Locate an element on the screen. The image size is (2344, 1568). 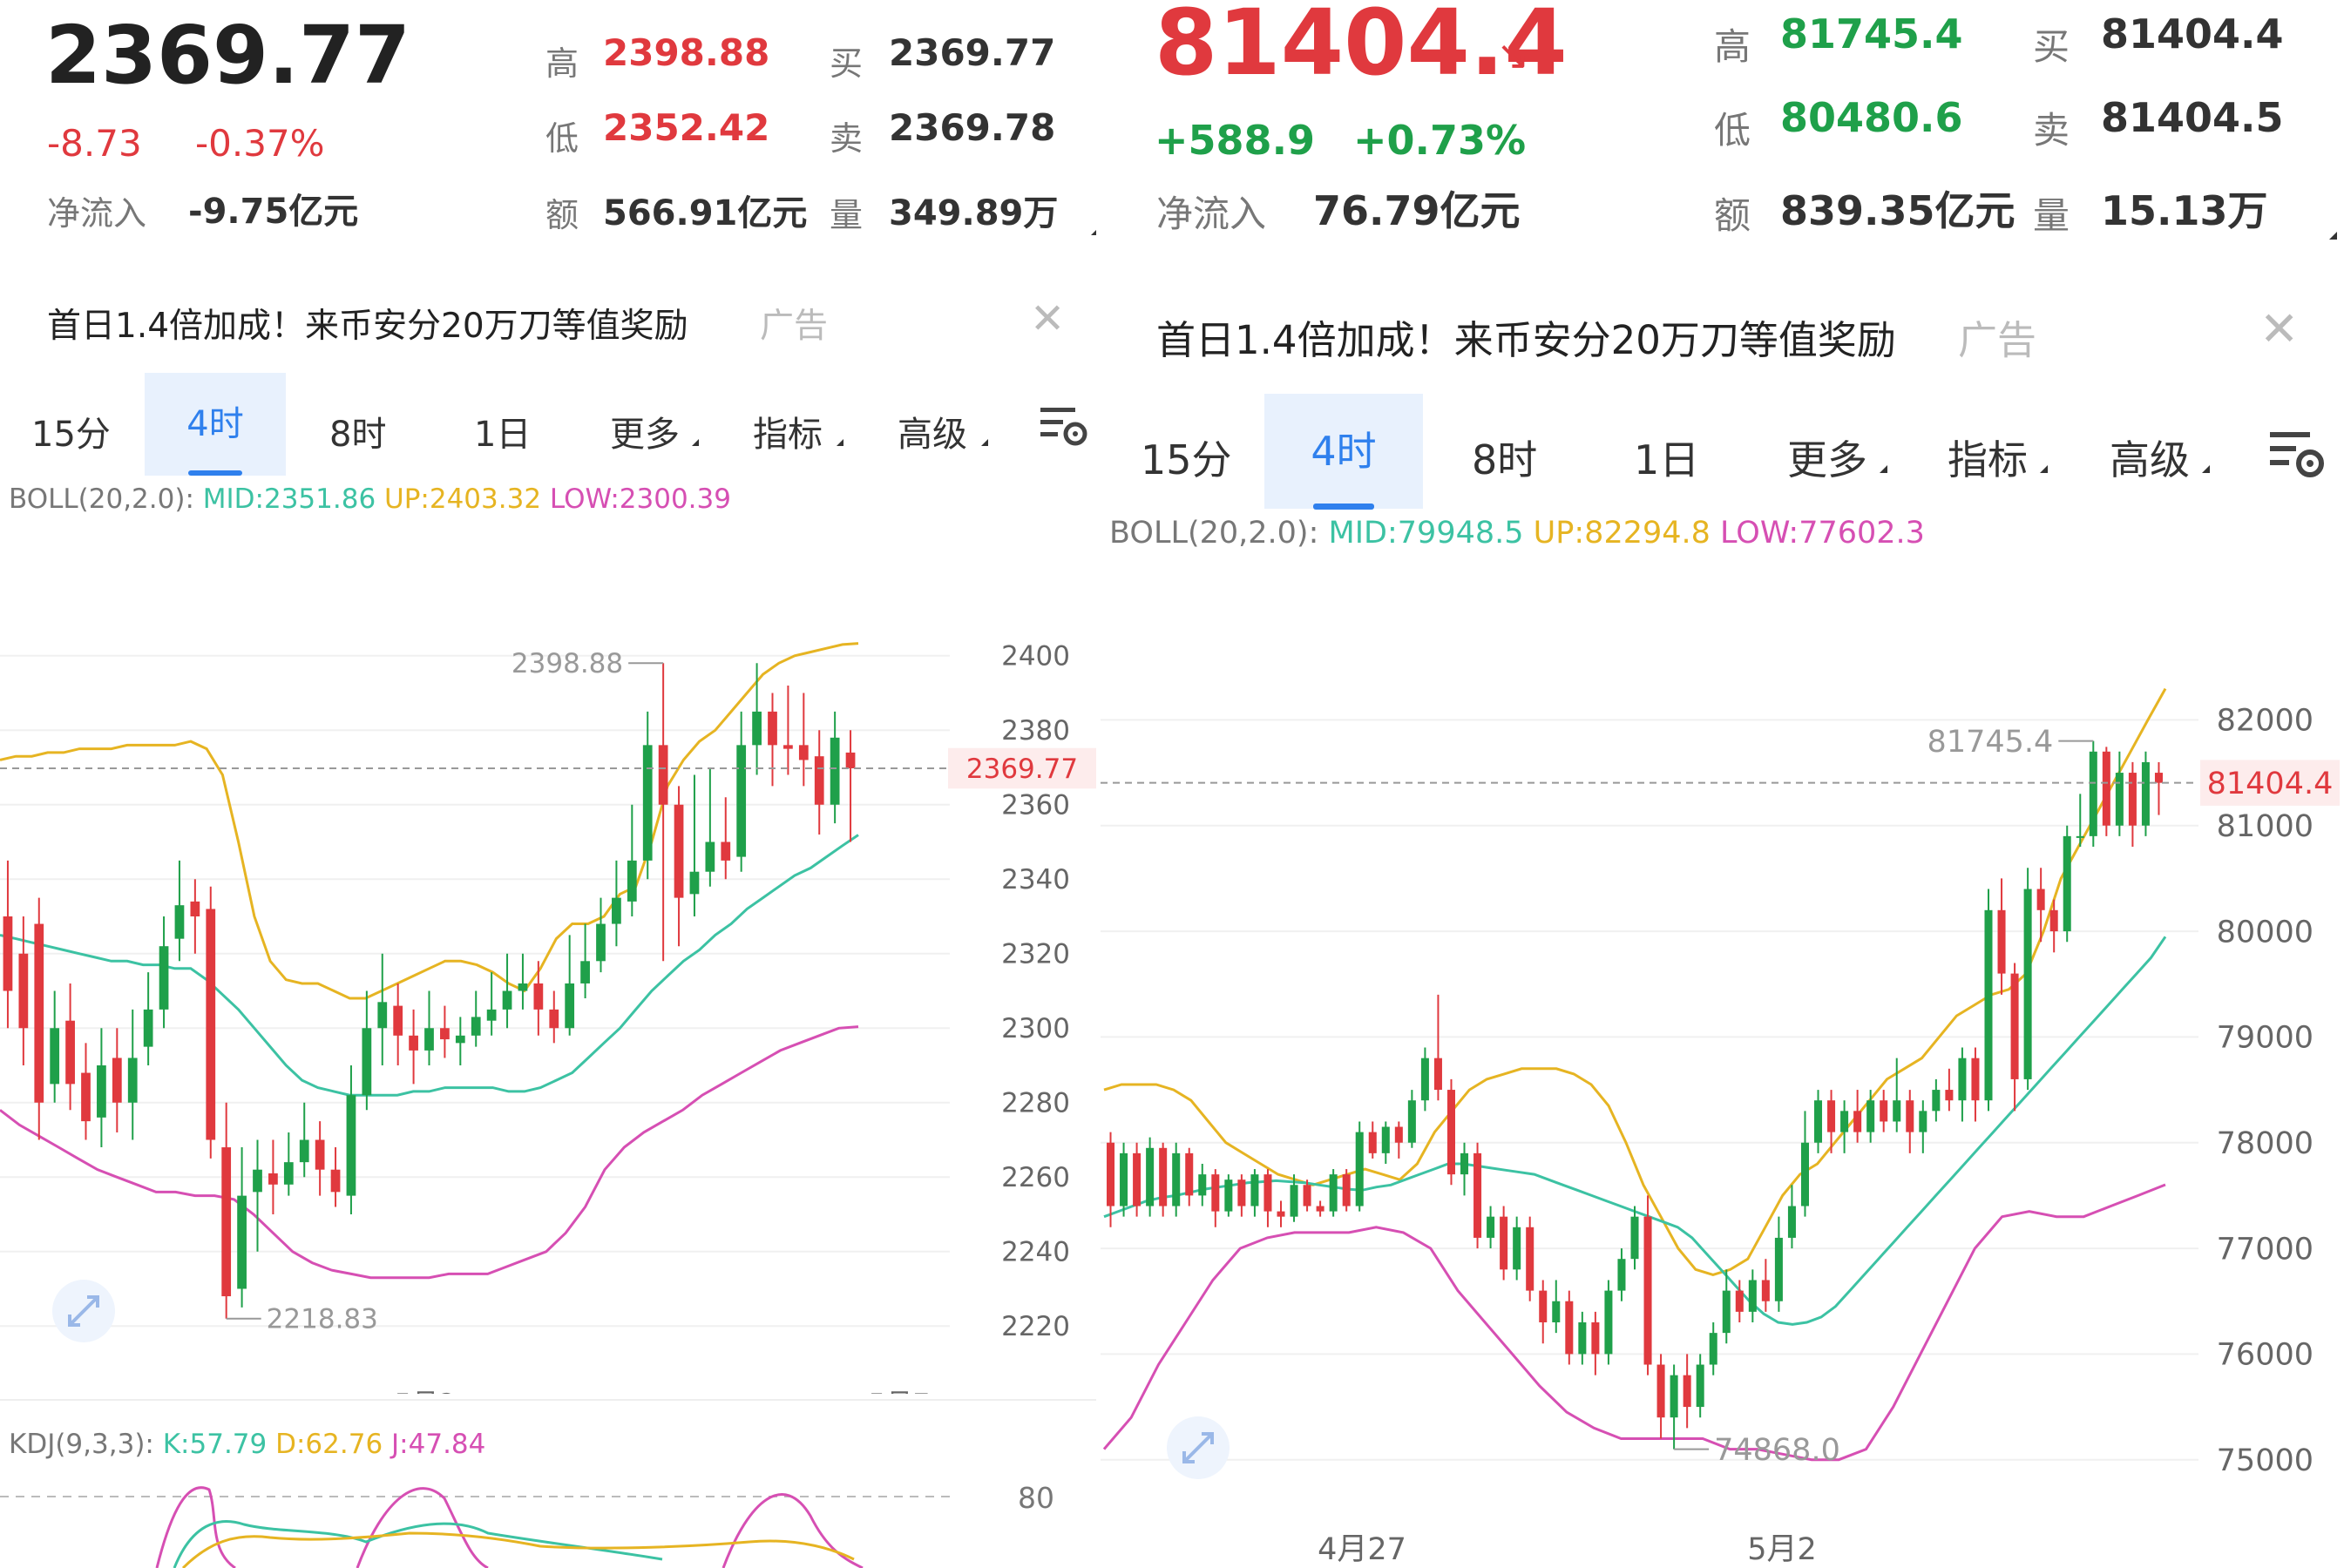
expand-arrows is located at coordinates (83, 1311).